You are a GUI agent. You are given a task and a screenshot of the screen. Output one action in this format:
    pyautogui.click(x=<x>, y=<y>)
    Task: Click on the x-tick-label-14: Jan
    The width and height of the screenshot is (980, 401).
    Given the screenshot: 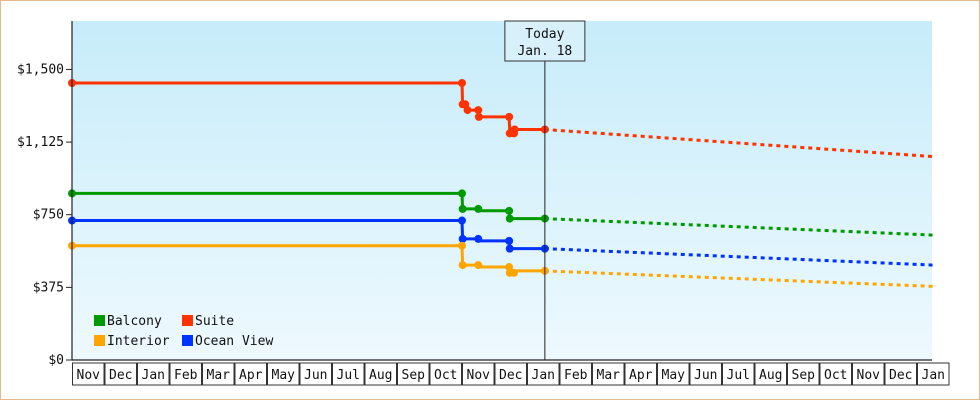 What is the action you would take?
    pyautogui.click(x=543, y=375)
    